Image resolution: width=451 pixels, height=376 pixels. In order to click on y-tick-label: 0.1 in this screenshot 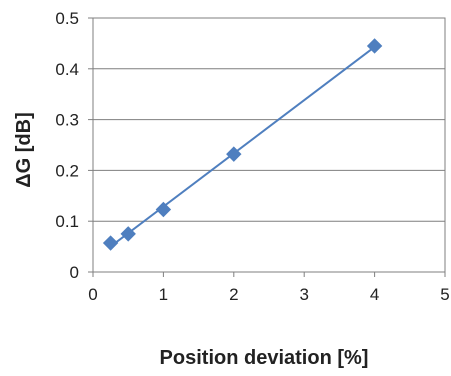, I will do `click(67, 221)`.